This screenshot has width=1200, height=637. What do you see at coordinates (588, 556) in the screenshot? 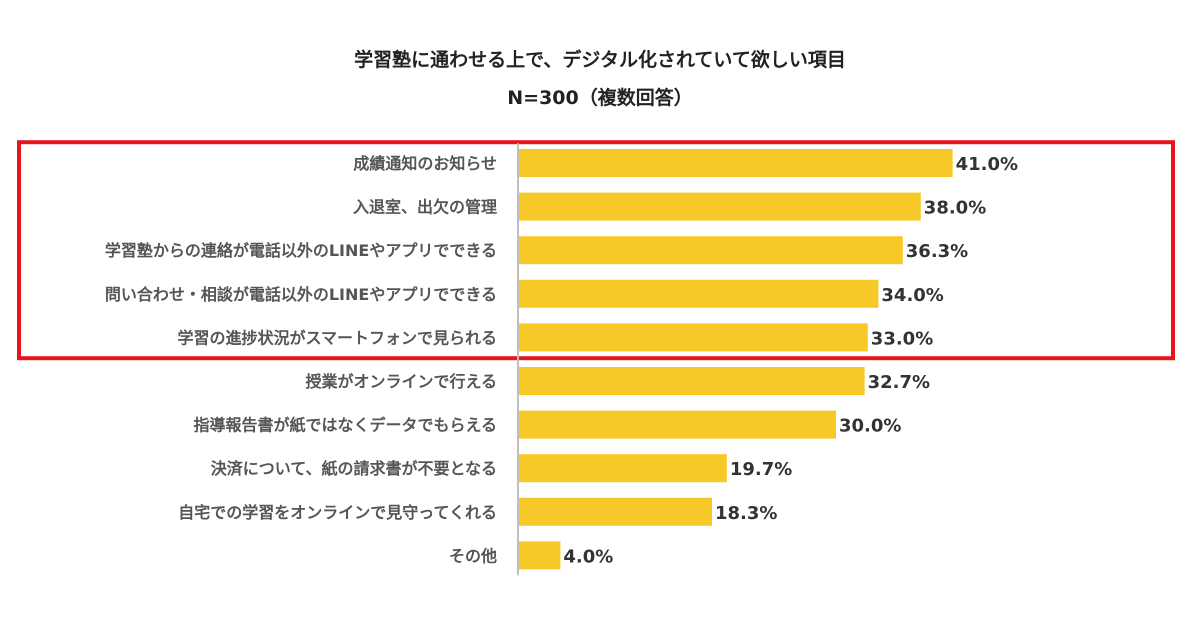
I see `value-label: 4.0%` at bounding box center [588, 556].